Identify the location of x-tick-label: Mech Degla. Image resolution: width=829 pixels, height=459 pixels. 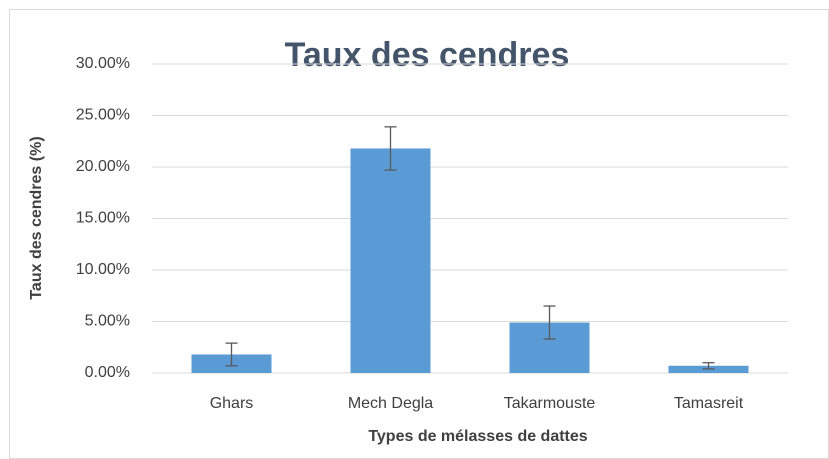
(390, 403).